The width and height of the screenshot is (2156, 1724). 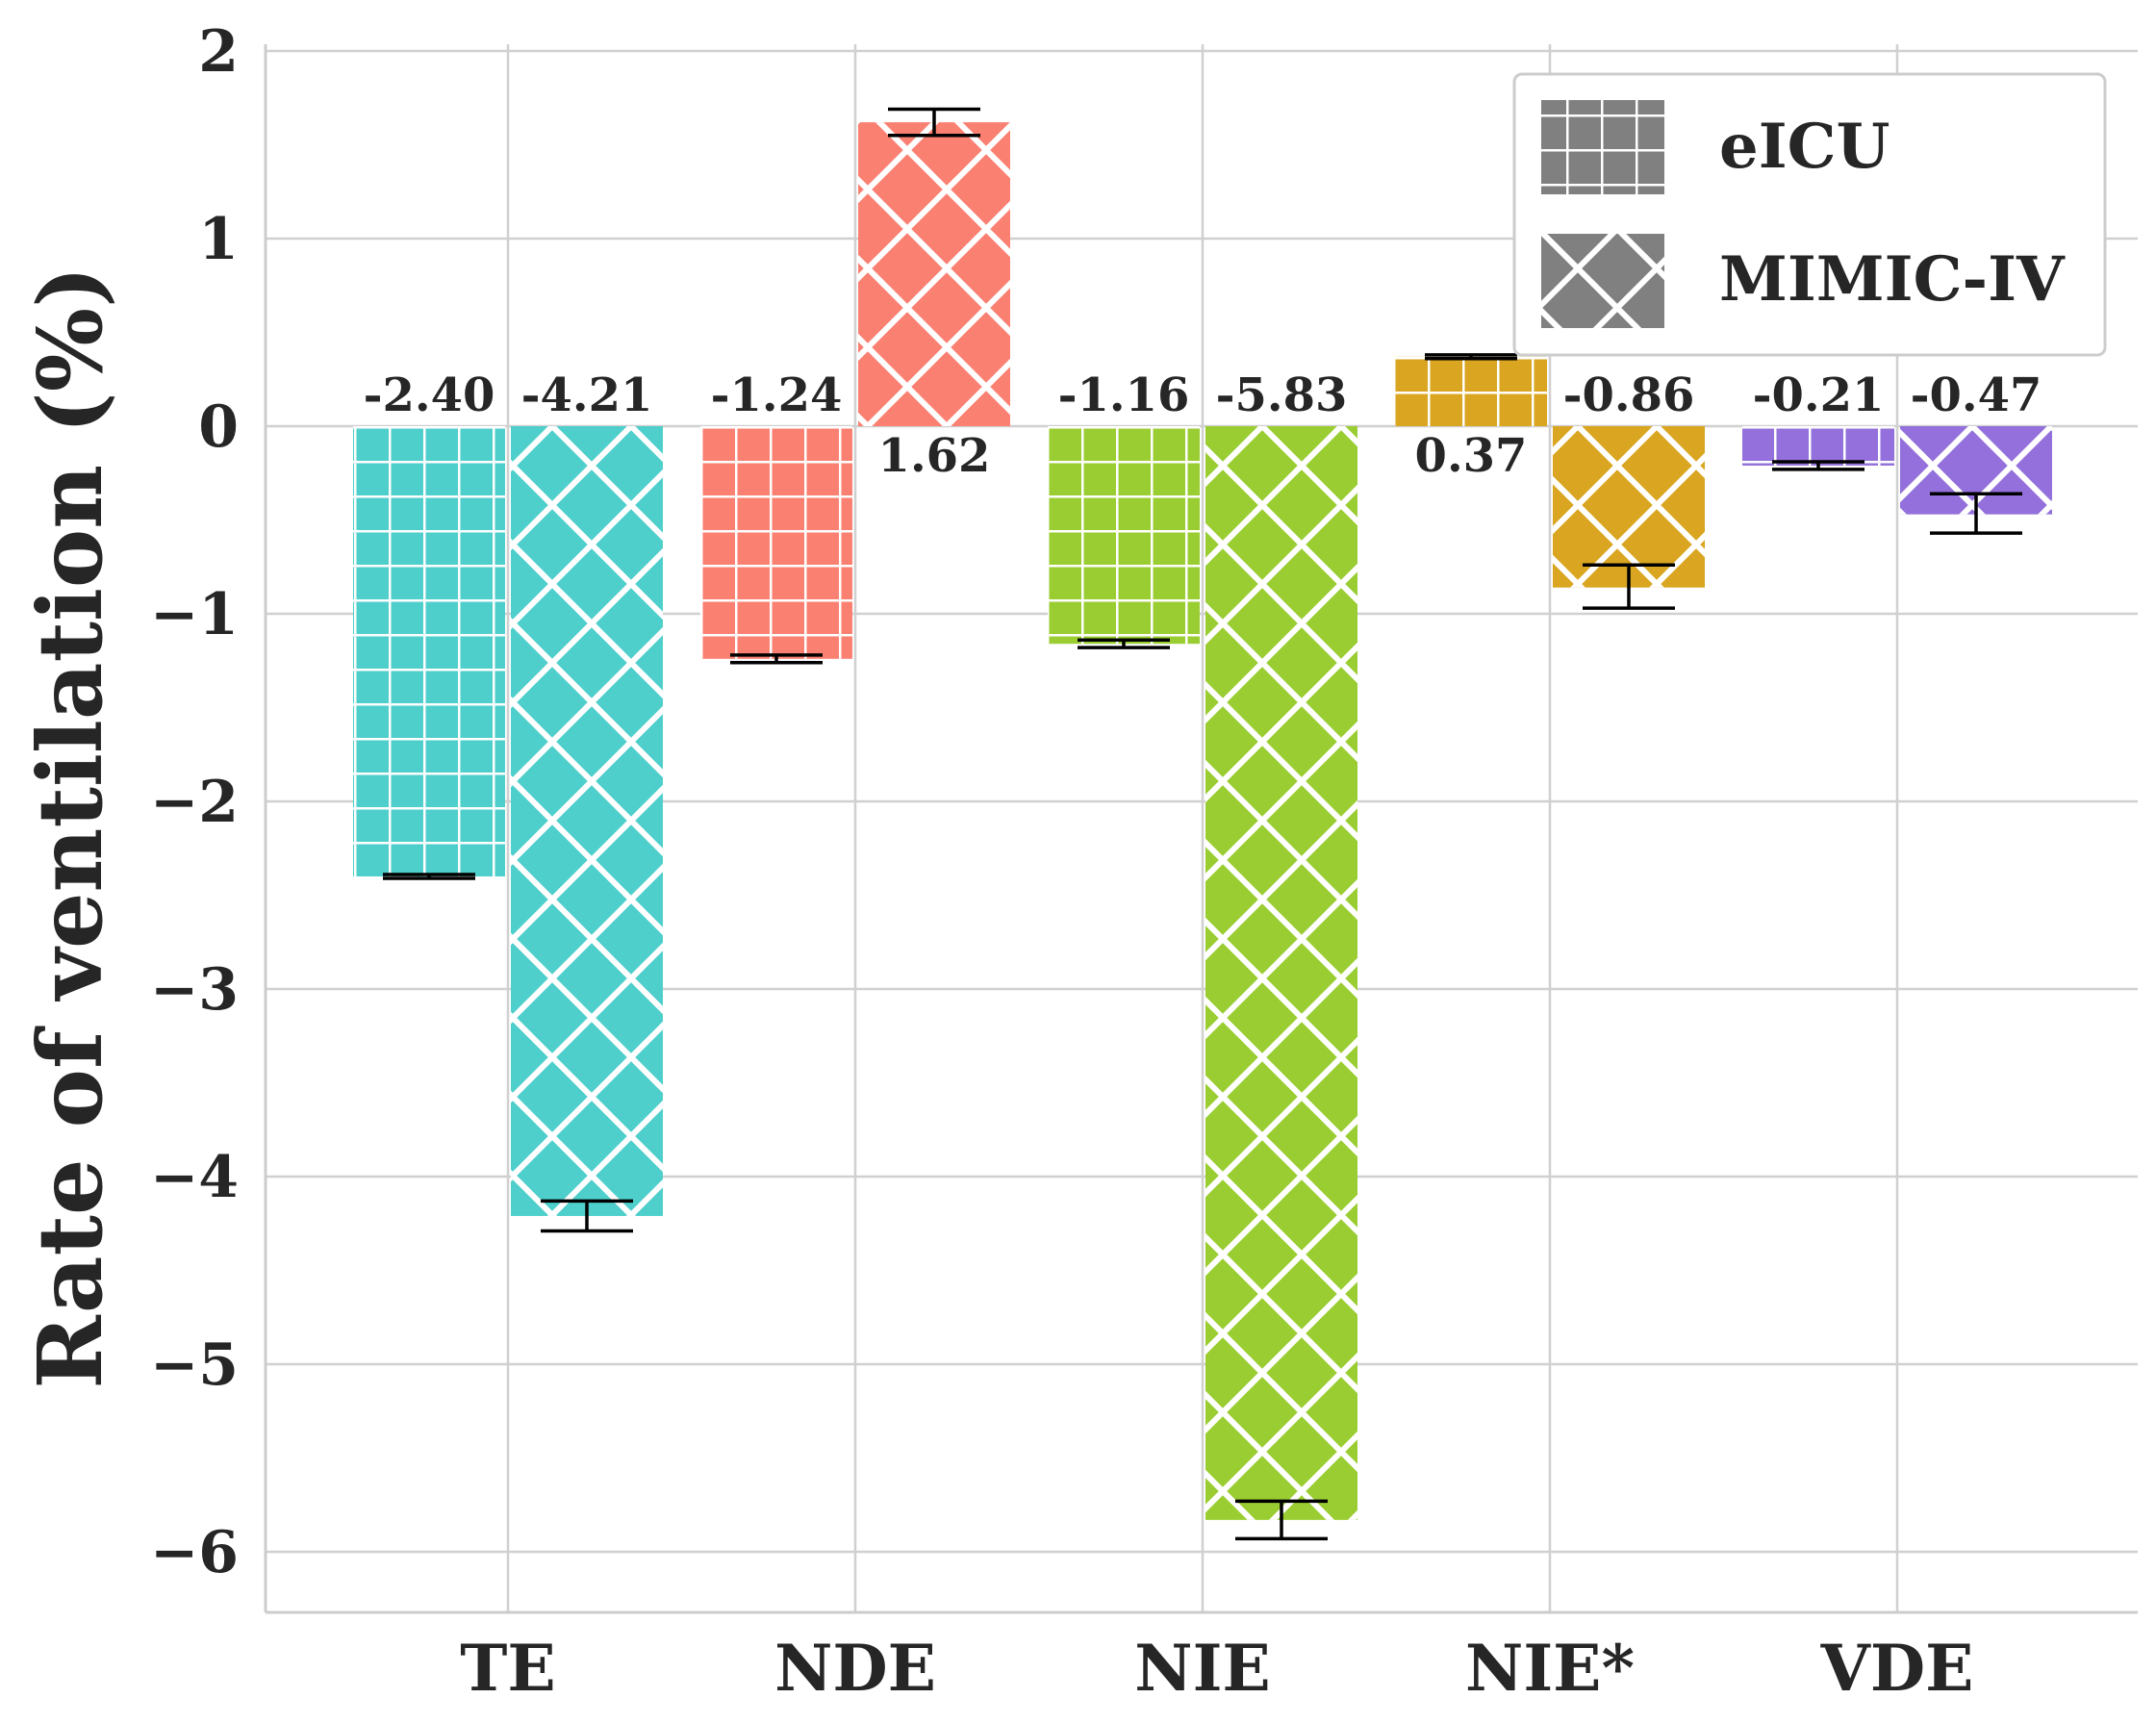 I want to click on legend: eICU MIMIC-IV, so click(x=1809, y=214).